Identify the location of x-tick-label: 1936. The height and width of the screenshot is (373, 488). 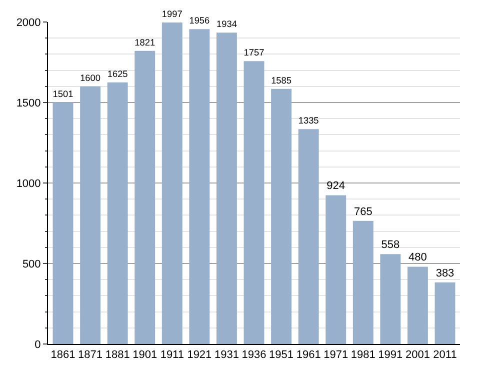
(254, 355).